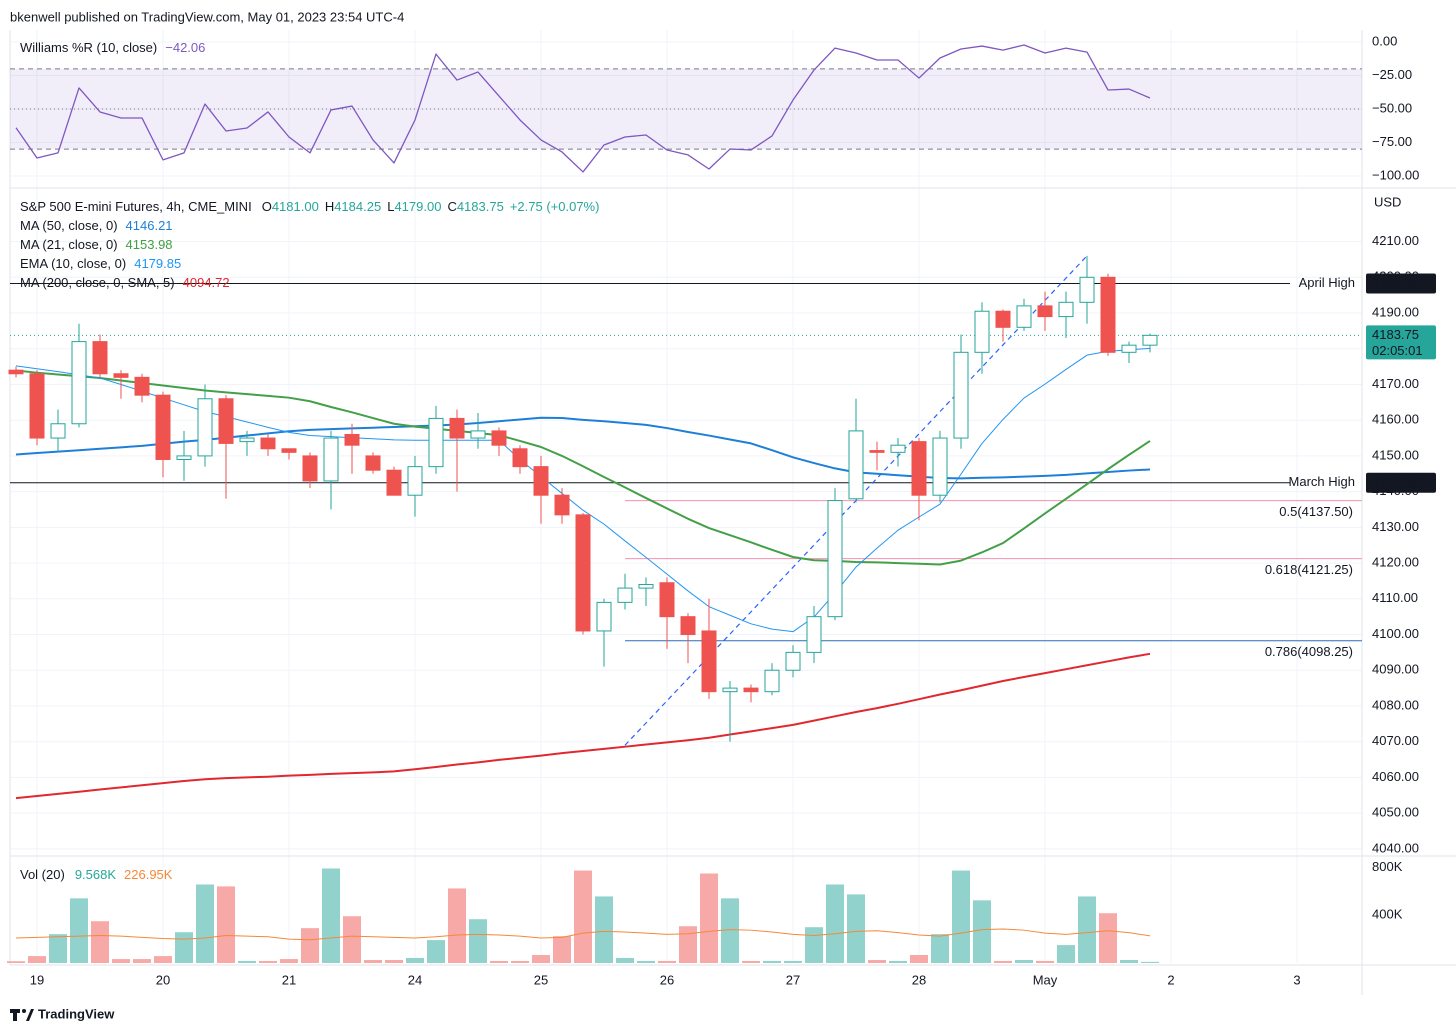  What do you see at coordinates (417, 206) in the screenshot?
I see `legend-value: 4179.00` at bounding box center [417, 206].